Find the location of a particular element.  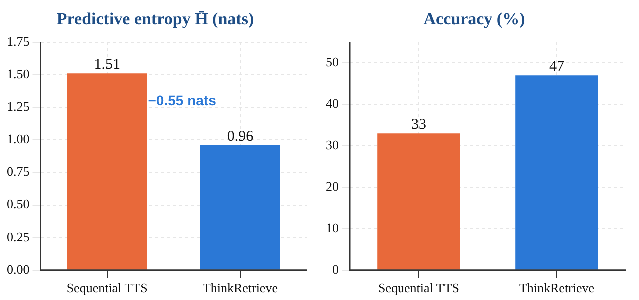

chart-title: Predictive entropy H̄ (nats) is located at coordinates (155, 19).